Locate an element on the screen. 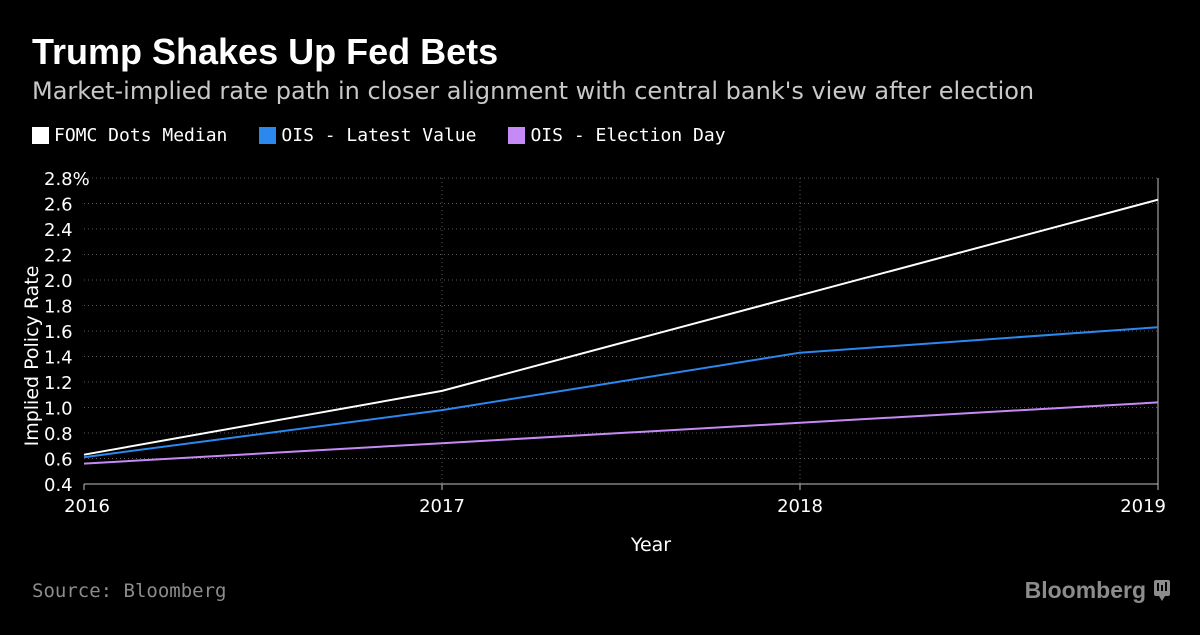  legend-item-ois-election: OIS - Election Day is located at coordinates (617, 135).